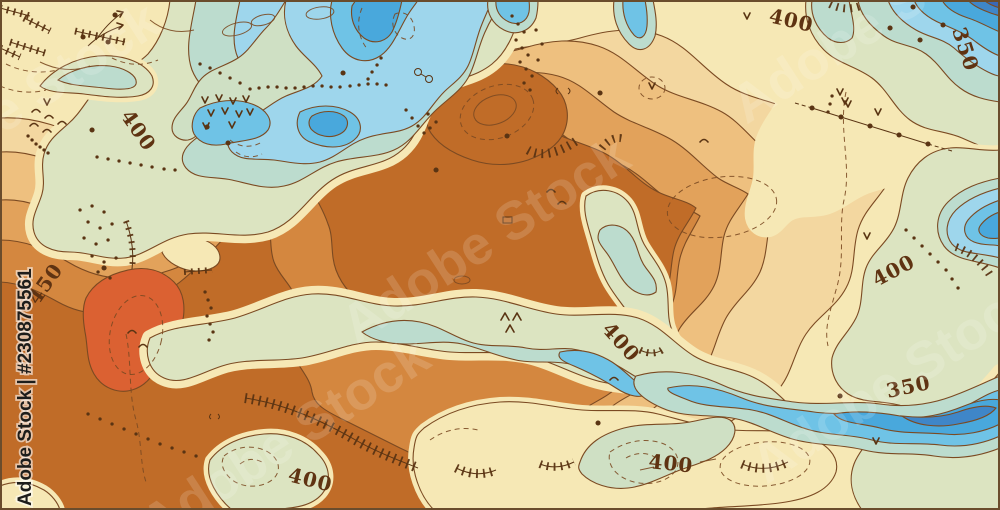 Image resolution: width=1000 pixels, height=510 pixels. I want to click on depression-sw-green, so click(268, 471).